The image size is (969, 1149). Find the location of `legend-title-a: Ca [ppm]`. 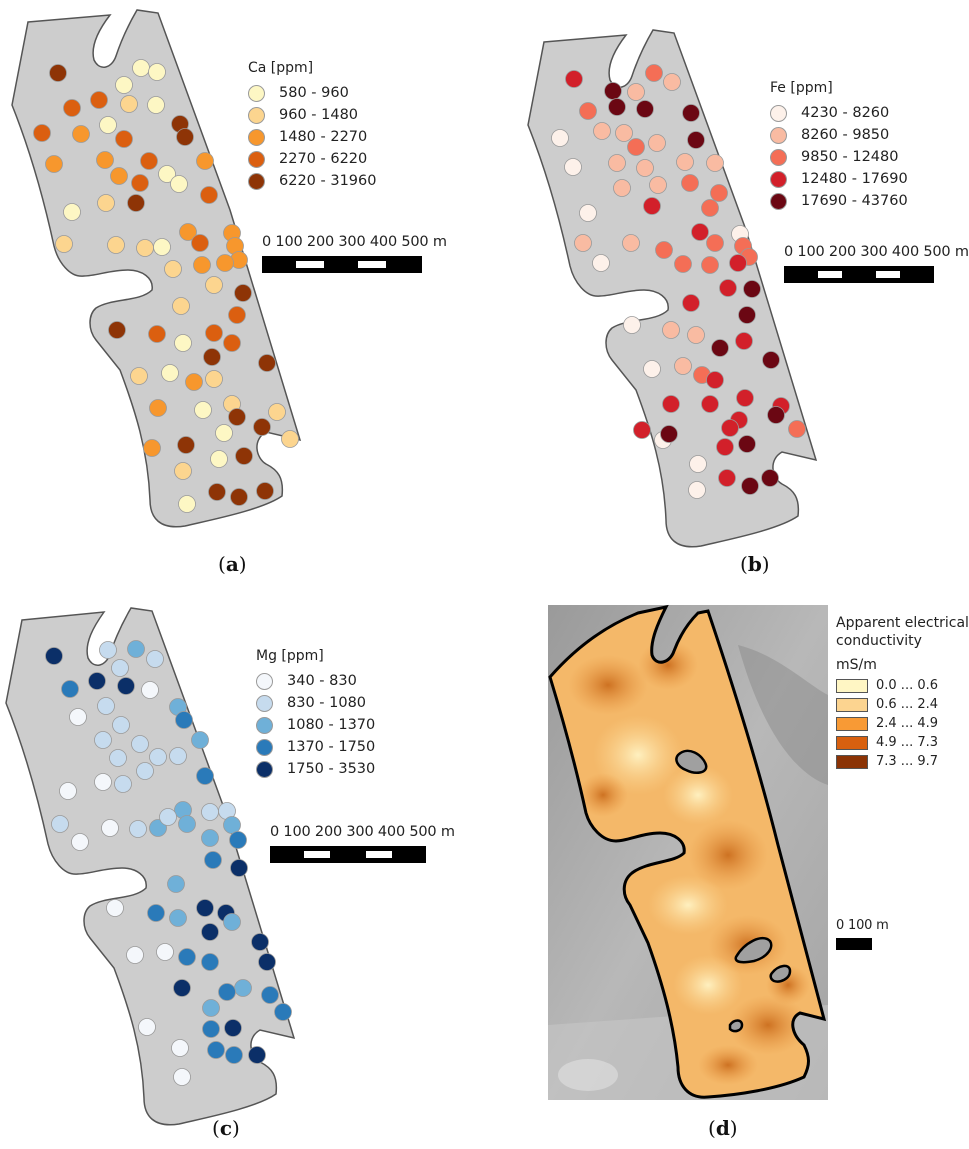

legend-title-a: Ca [ppm] is located at coordinates (281, 68).